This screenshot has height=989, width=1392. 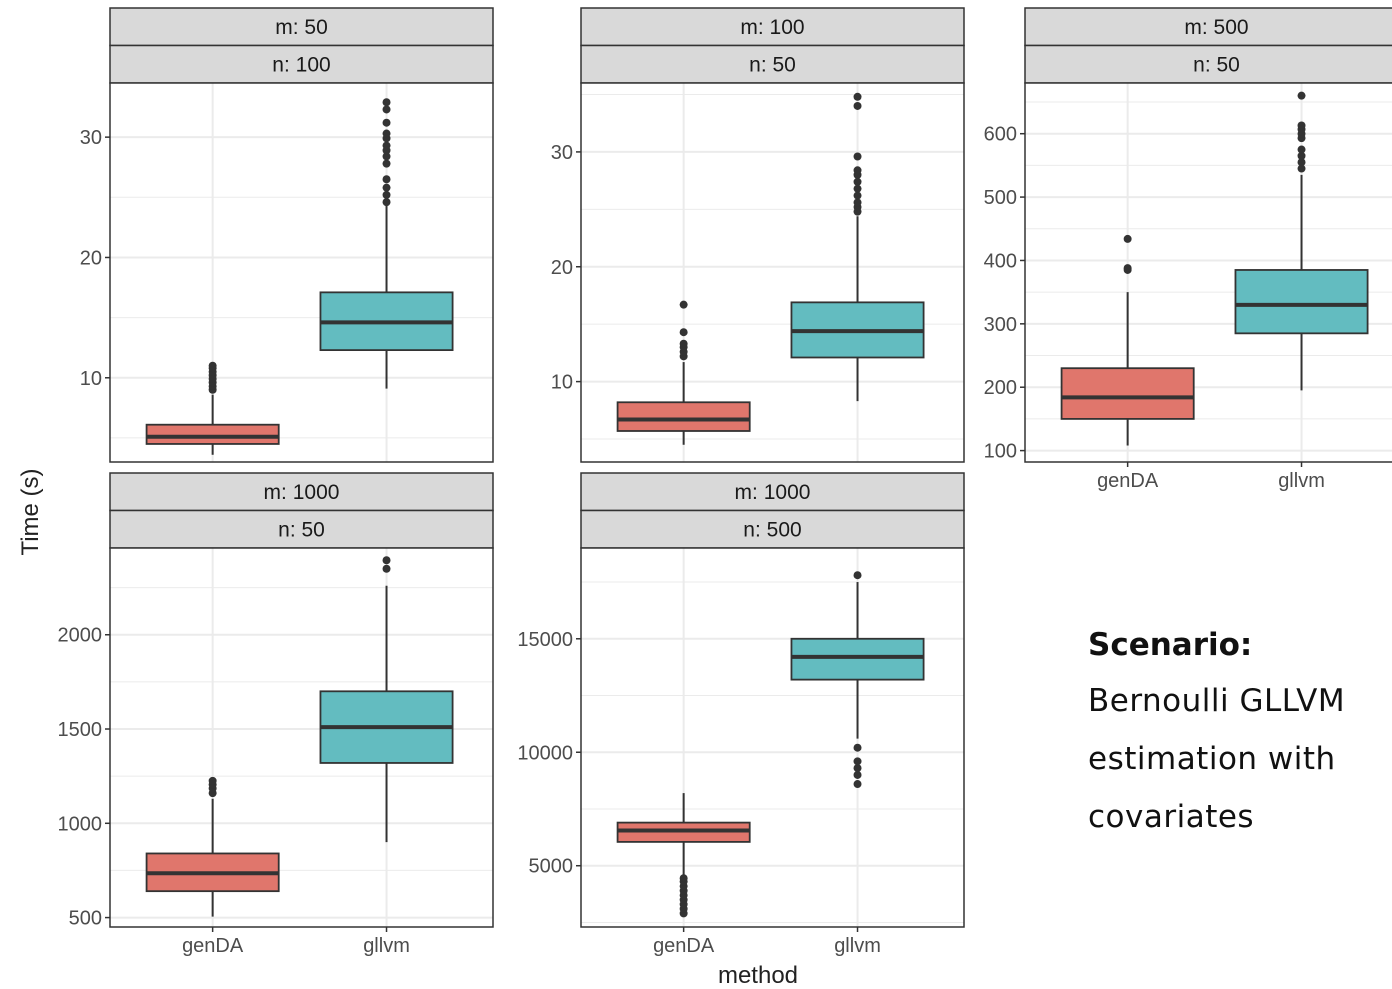 I want to click on facet-panel-3: m: 500 n: 50 100 200 300 400 500 600 genDA gllvm, so click(x=1188, y=249).